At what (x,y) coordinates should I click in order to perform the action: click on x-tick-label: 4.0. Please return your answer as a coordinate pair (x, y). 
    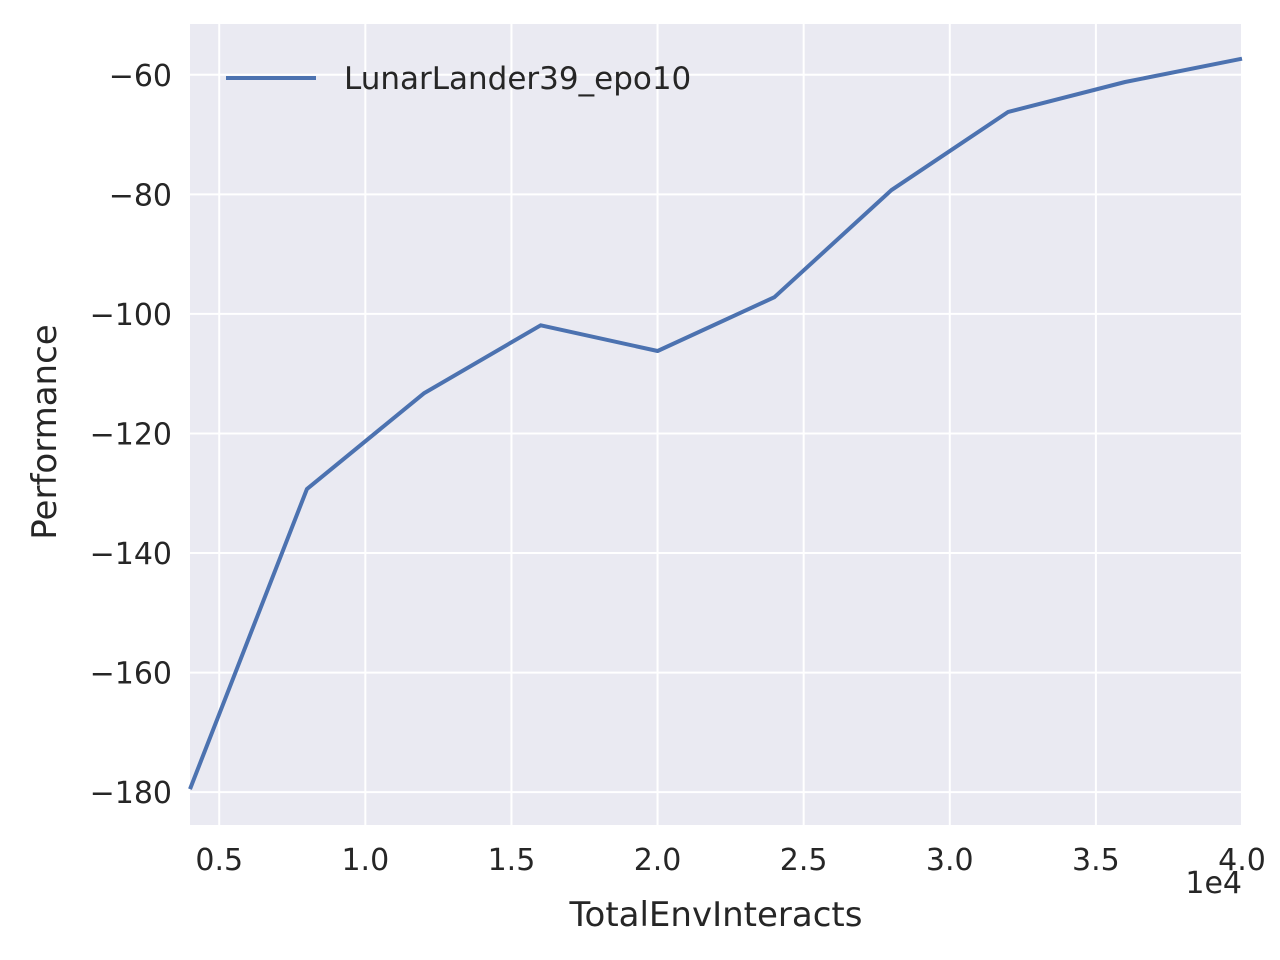
    Looking at the image, I should click on (1242, 860).